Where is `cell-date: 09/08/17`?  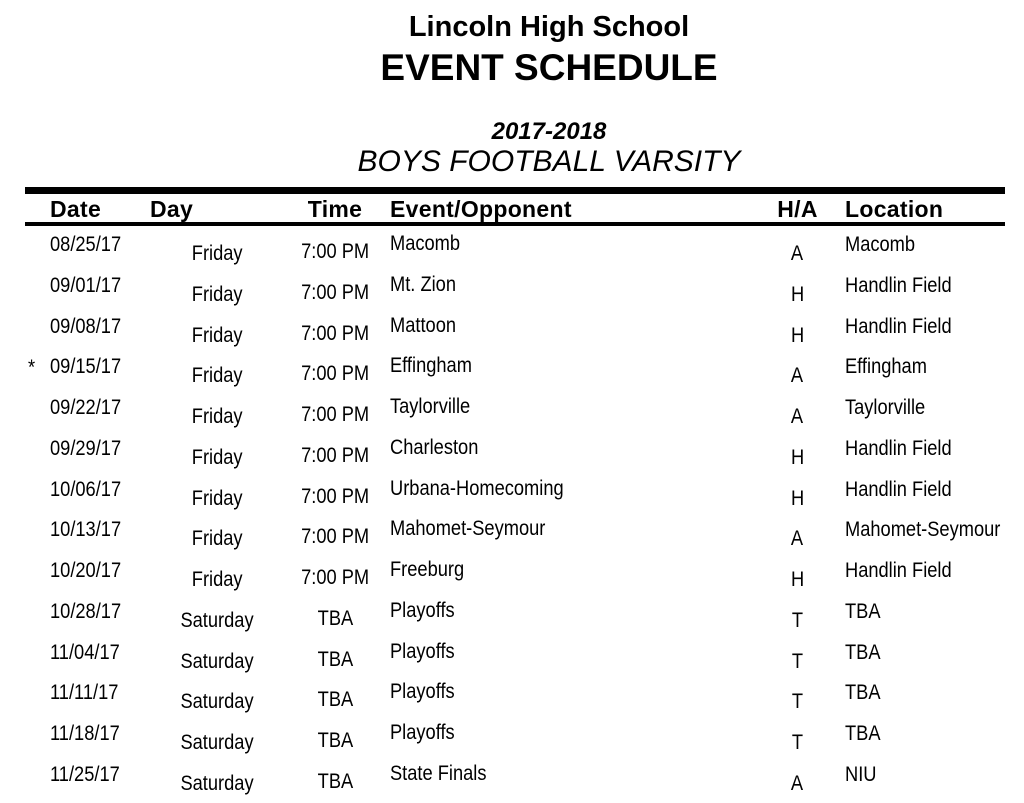
cell-date: 09/08/17 is located at coordinates (86, 326).